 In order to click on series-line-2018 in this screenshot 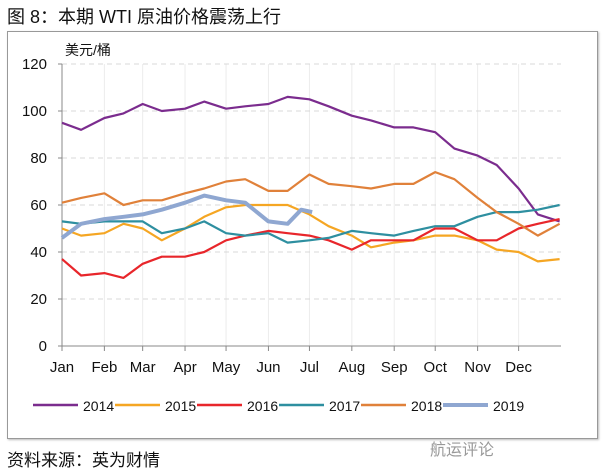, I will do `click(311, 204)`.